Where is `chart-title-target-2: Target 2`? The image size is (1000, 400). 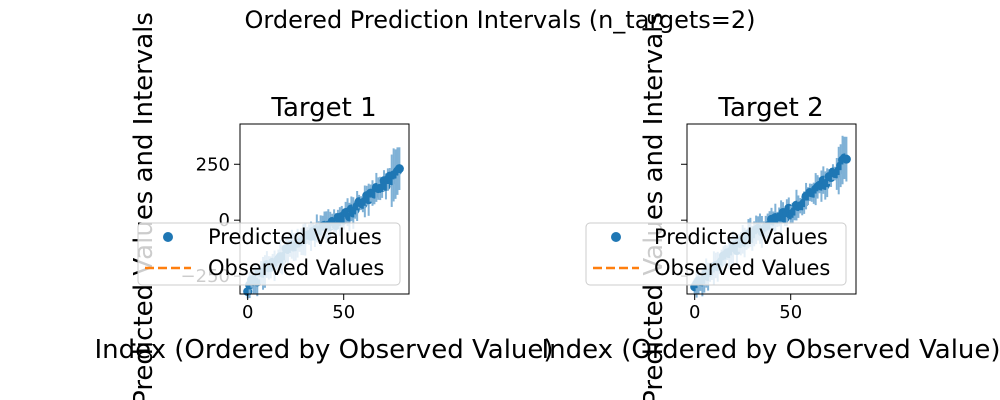 chart-title-target-2: Target 2 is located at coordinates (770, 108).